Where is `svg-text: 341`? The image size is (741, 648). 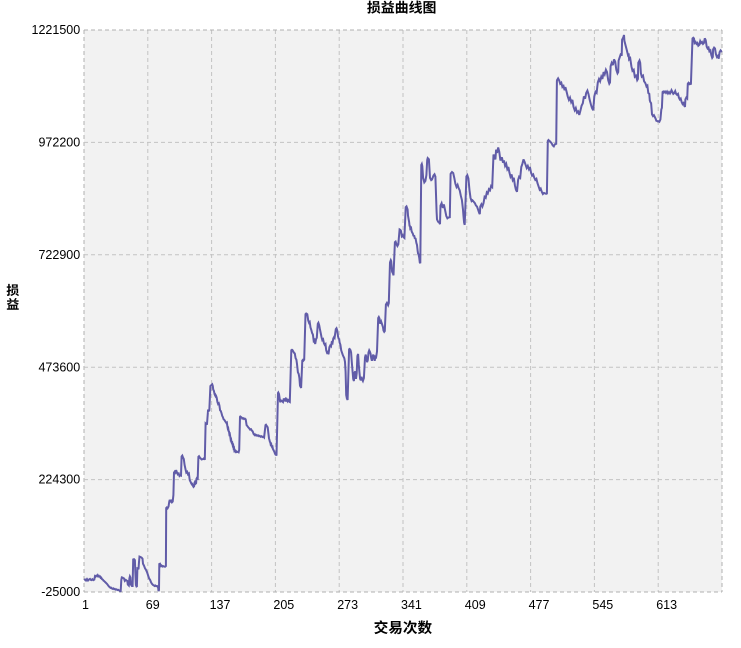
svg-text: 341 is located at coordinates (411, 605).